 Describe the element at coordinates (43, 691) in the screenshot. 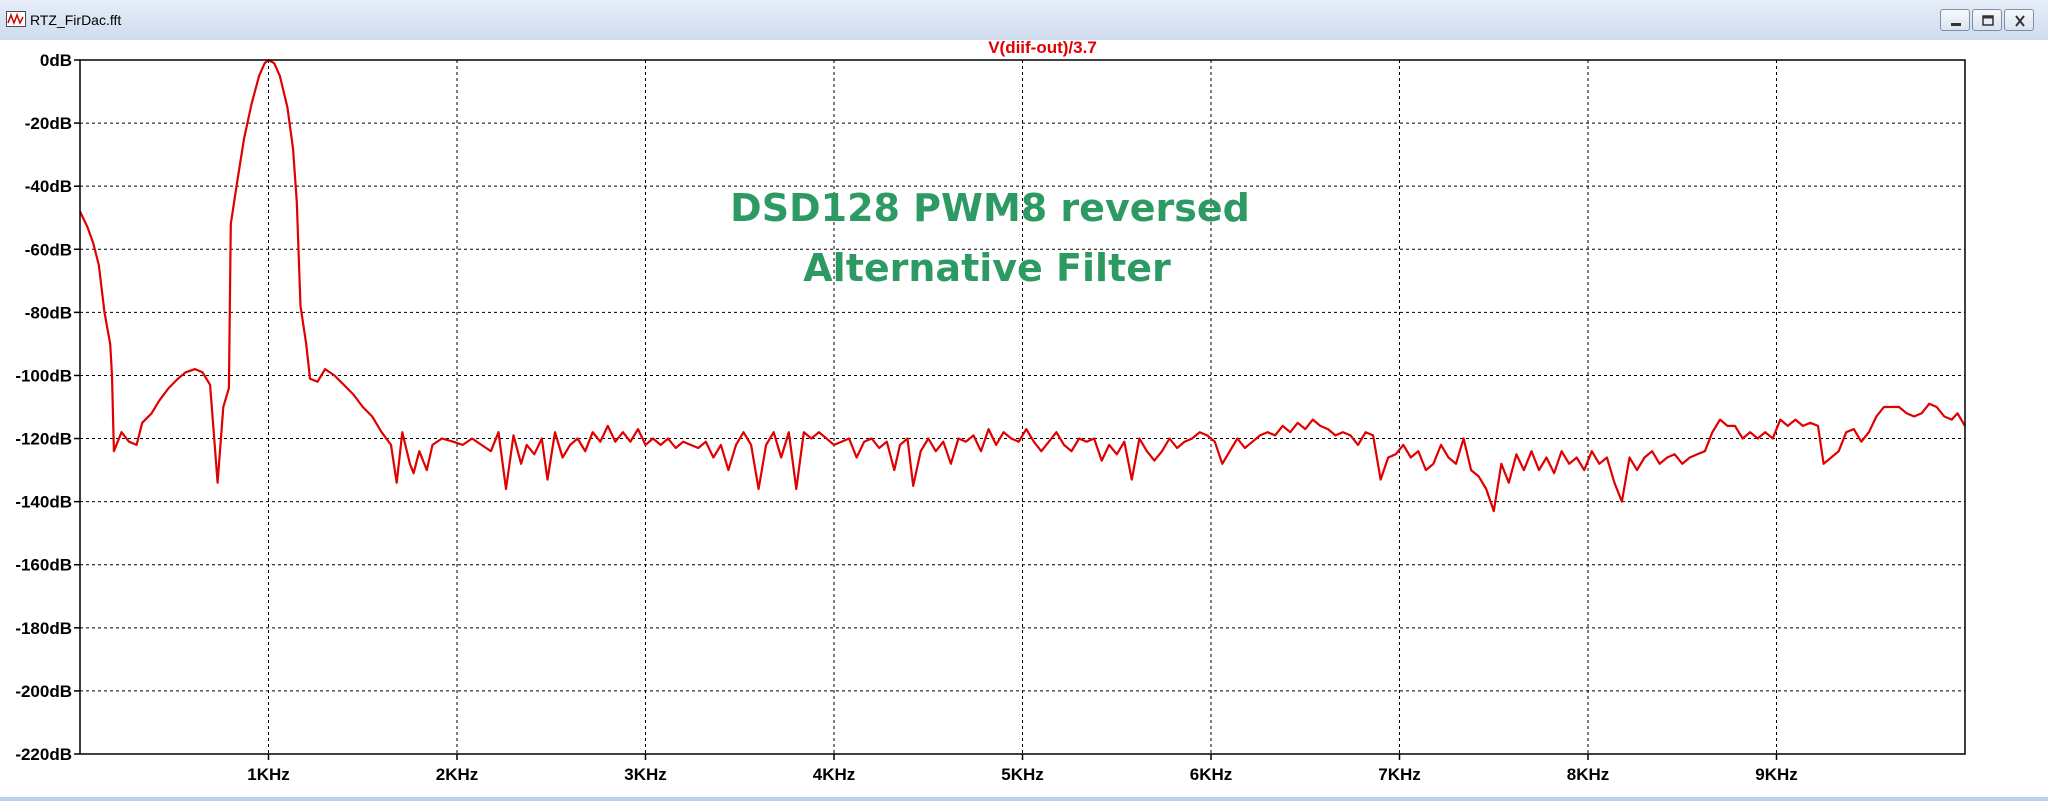

I see `y-tick-label: -200dB` at that location.